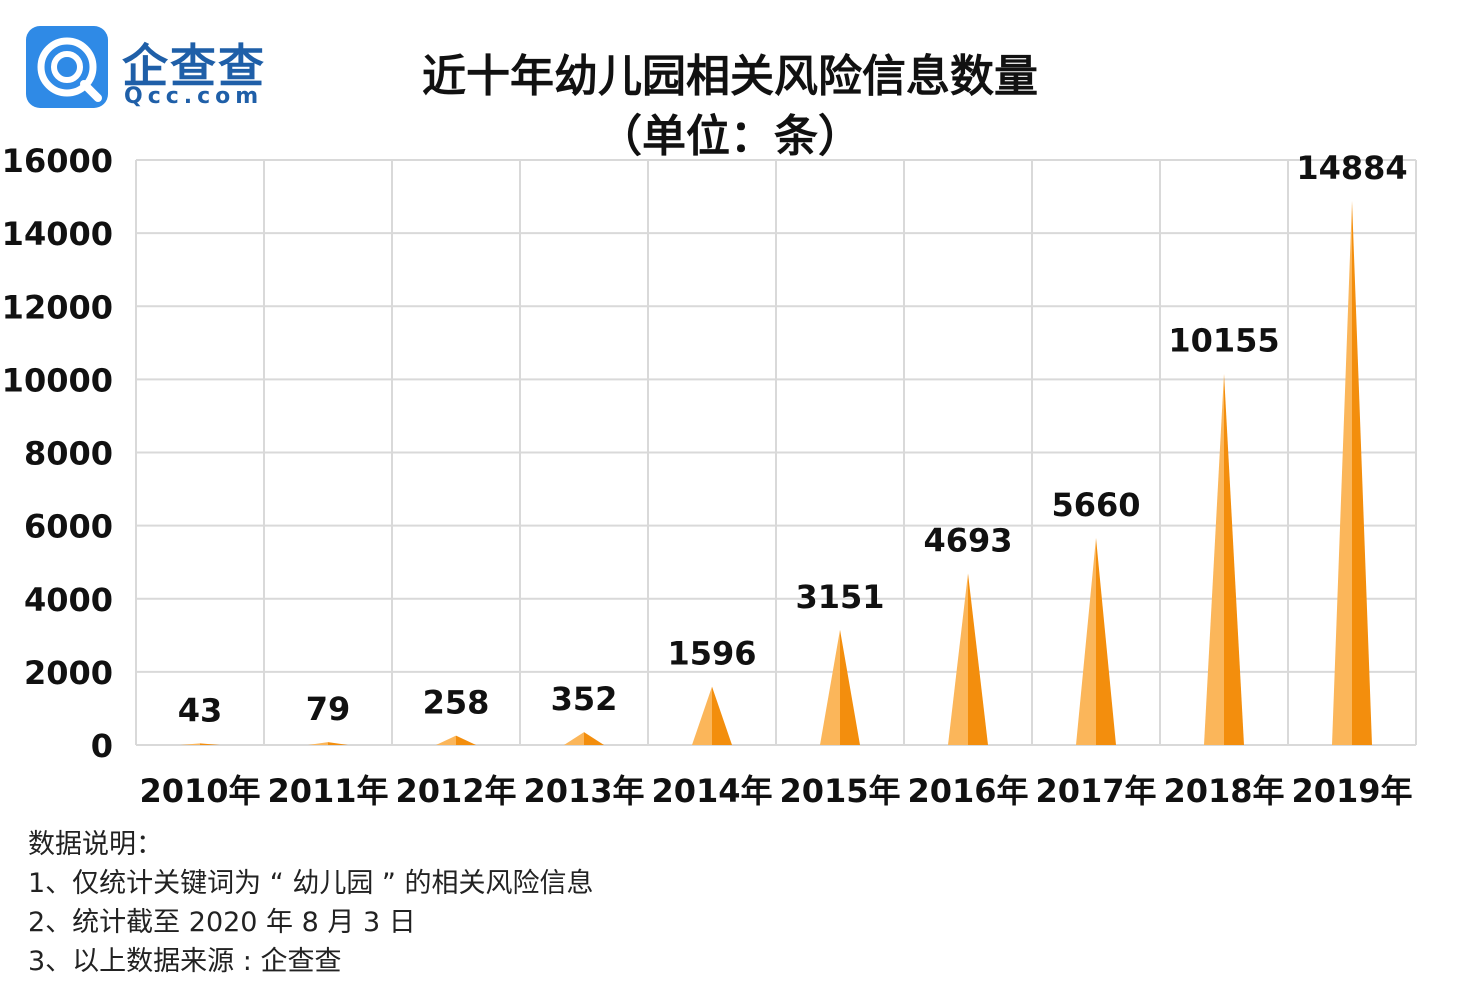 Image resolution: width=1461 pixels, height=984 pixels. Describe the element at coordinates (967, 540) in the screenshot. I see `data-label: 4693` at that location.